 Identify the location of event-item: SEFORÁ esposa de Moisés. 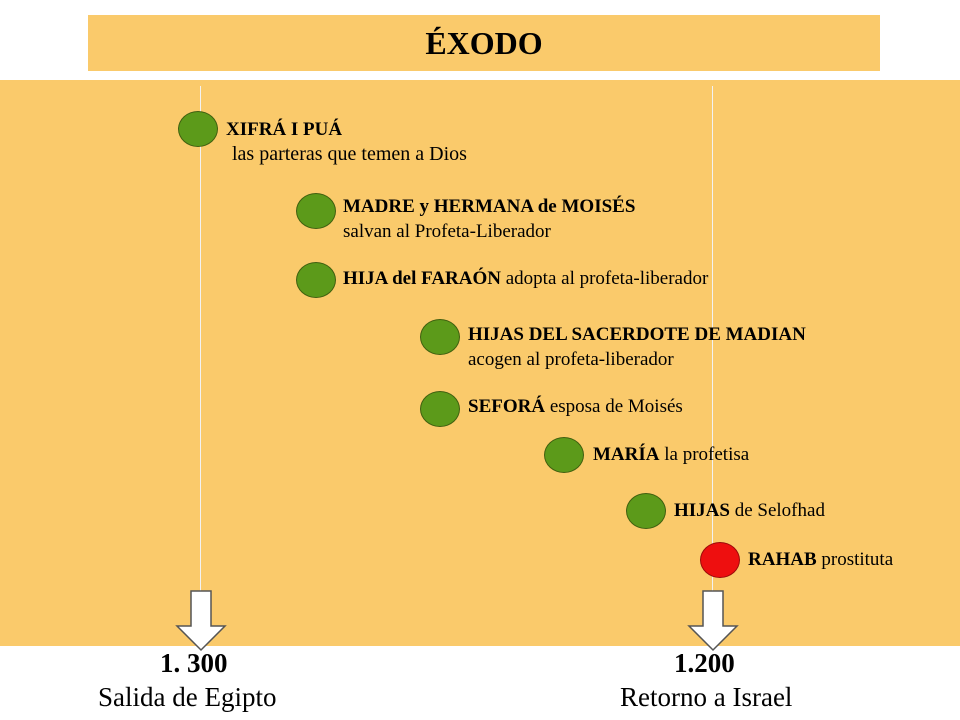
(575, 406).